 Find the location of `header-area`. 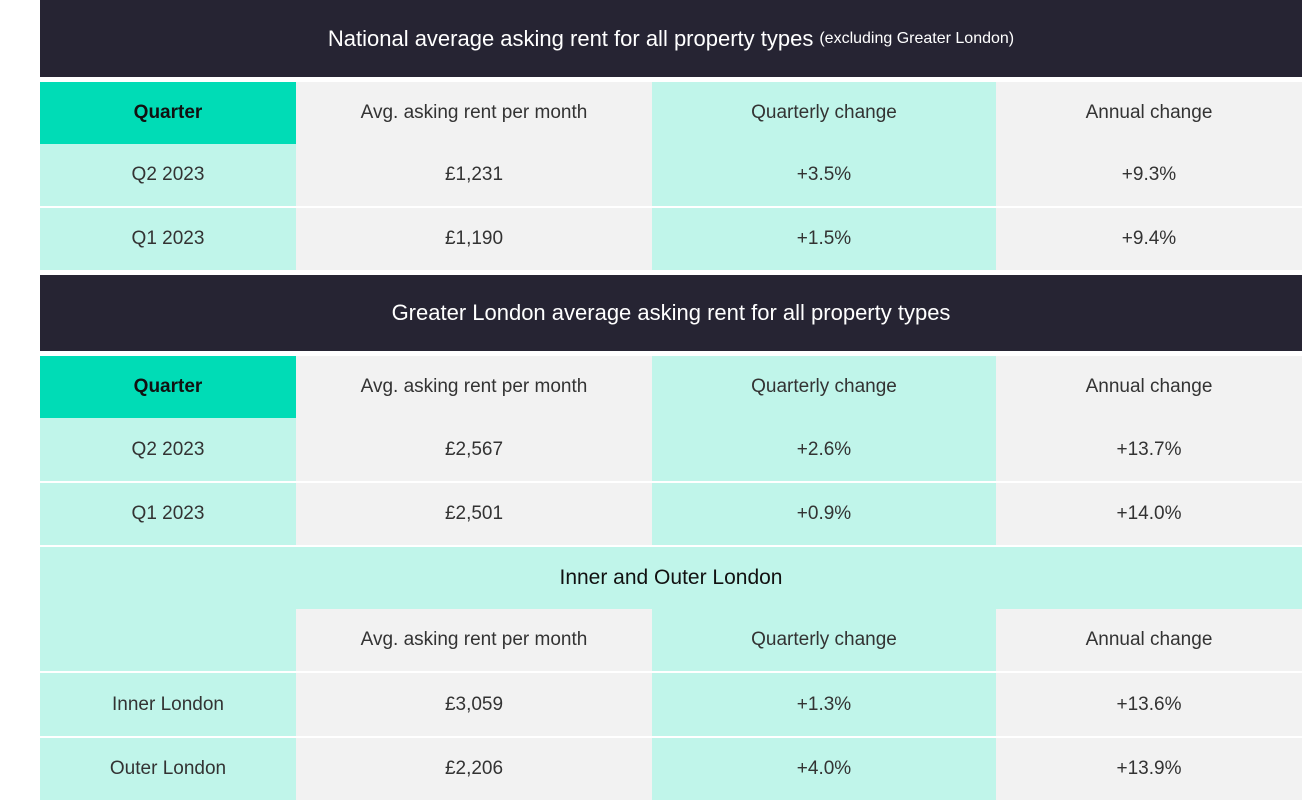

header-area is located at coordinates (168, 640).